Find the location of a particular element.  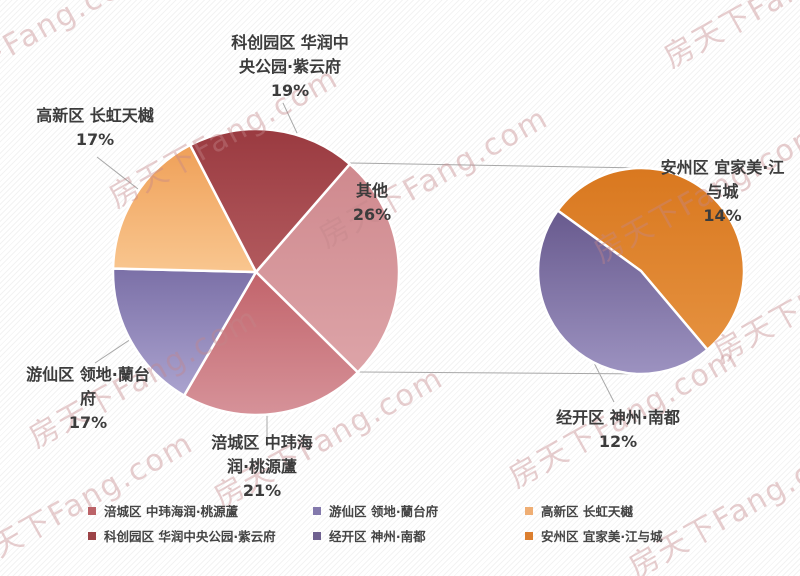

callout-youxianqu: 游仙区 领地·蘭台 府 17% is located at coordinates (88, 398).